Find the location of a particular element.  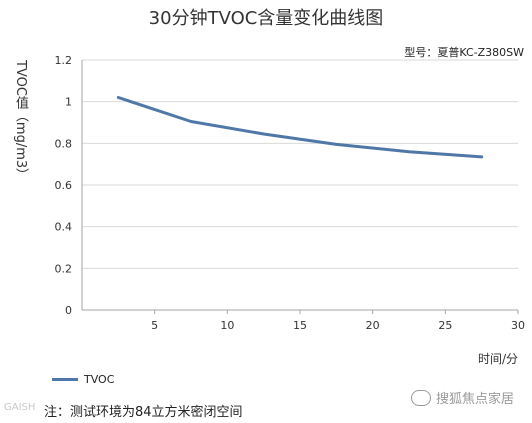

legend-swatch is located at coordinates (65, 379).